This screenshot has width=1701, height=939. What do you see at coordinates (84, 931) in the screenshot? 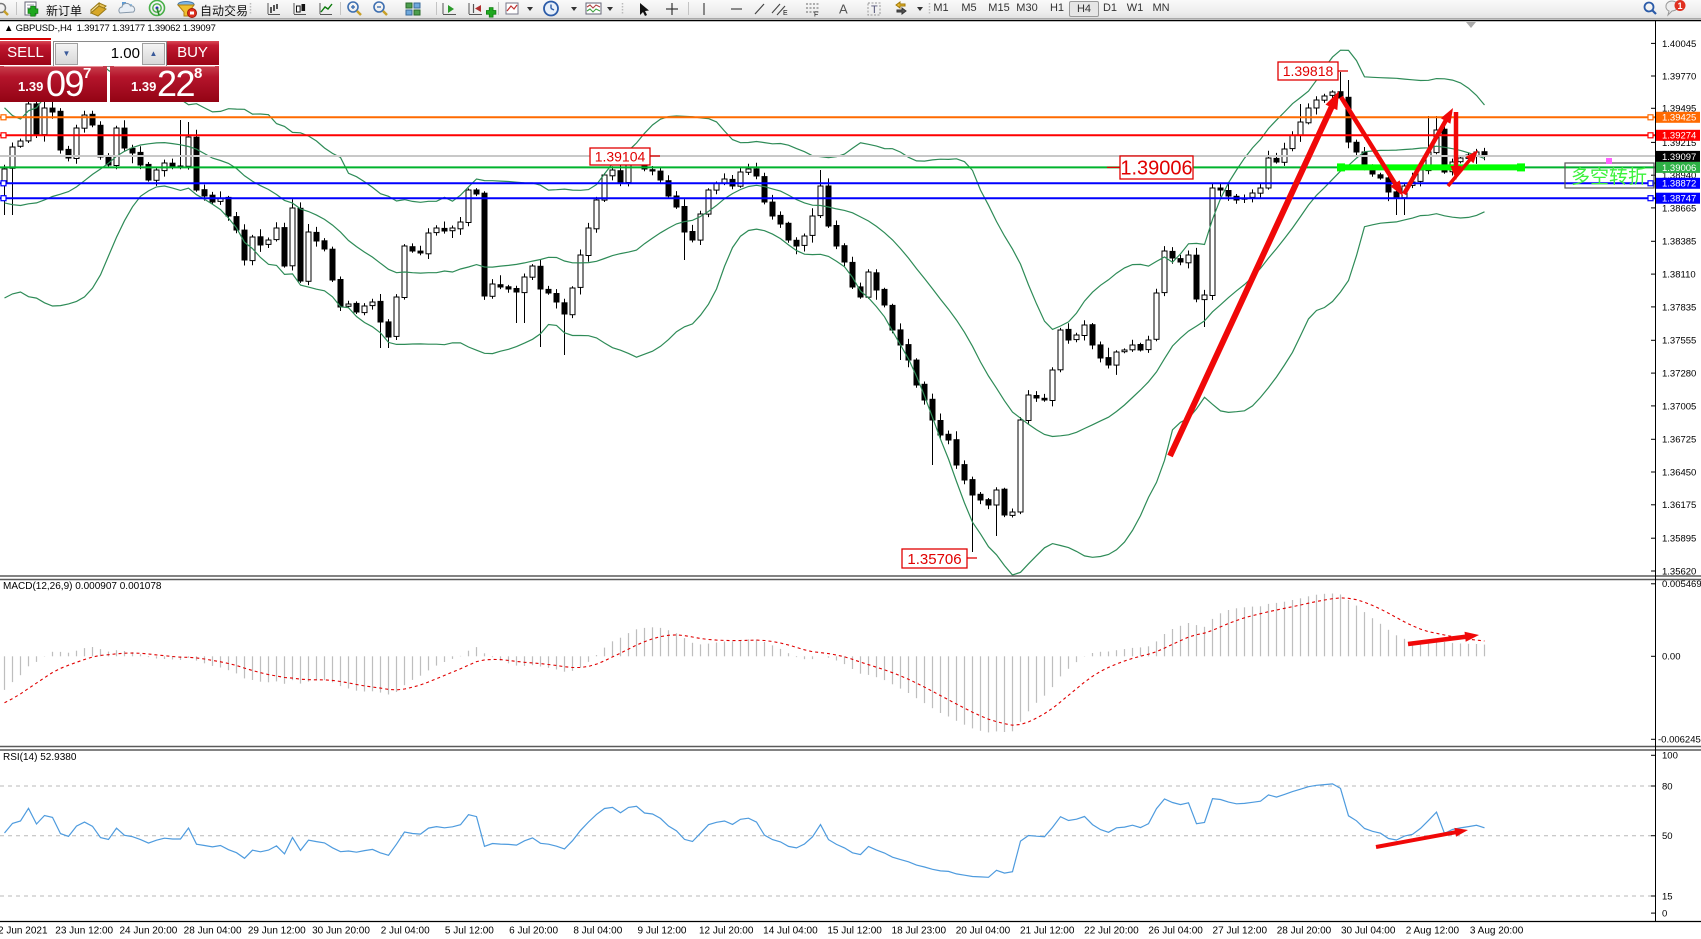
I see `svg-text: 23 Jun 12:00` at bounding box center [84, 931].